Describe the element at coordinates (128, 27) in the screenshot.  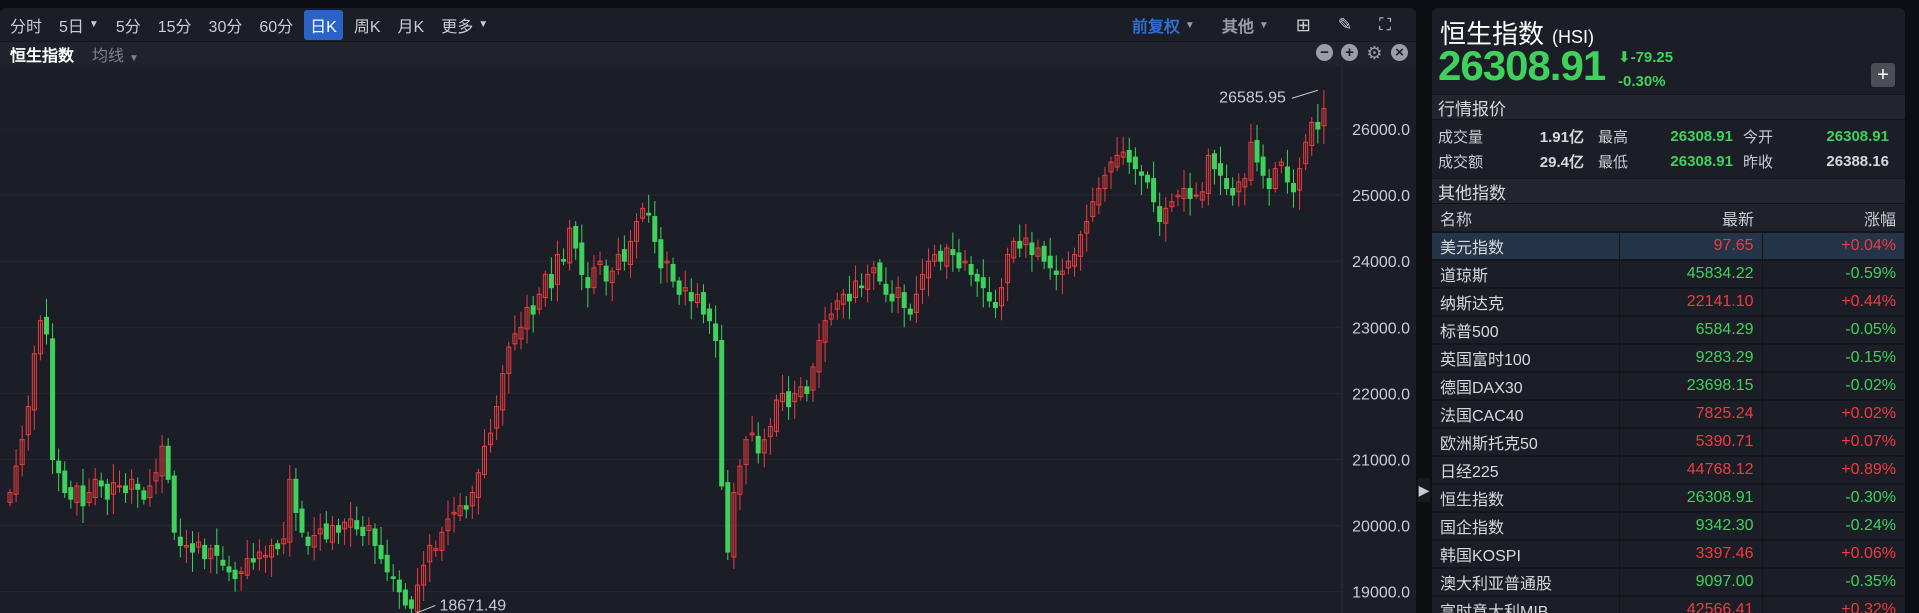
I see `period-5min: 5分` at that location.